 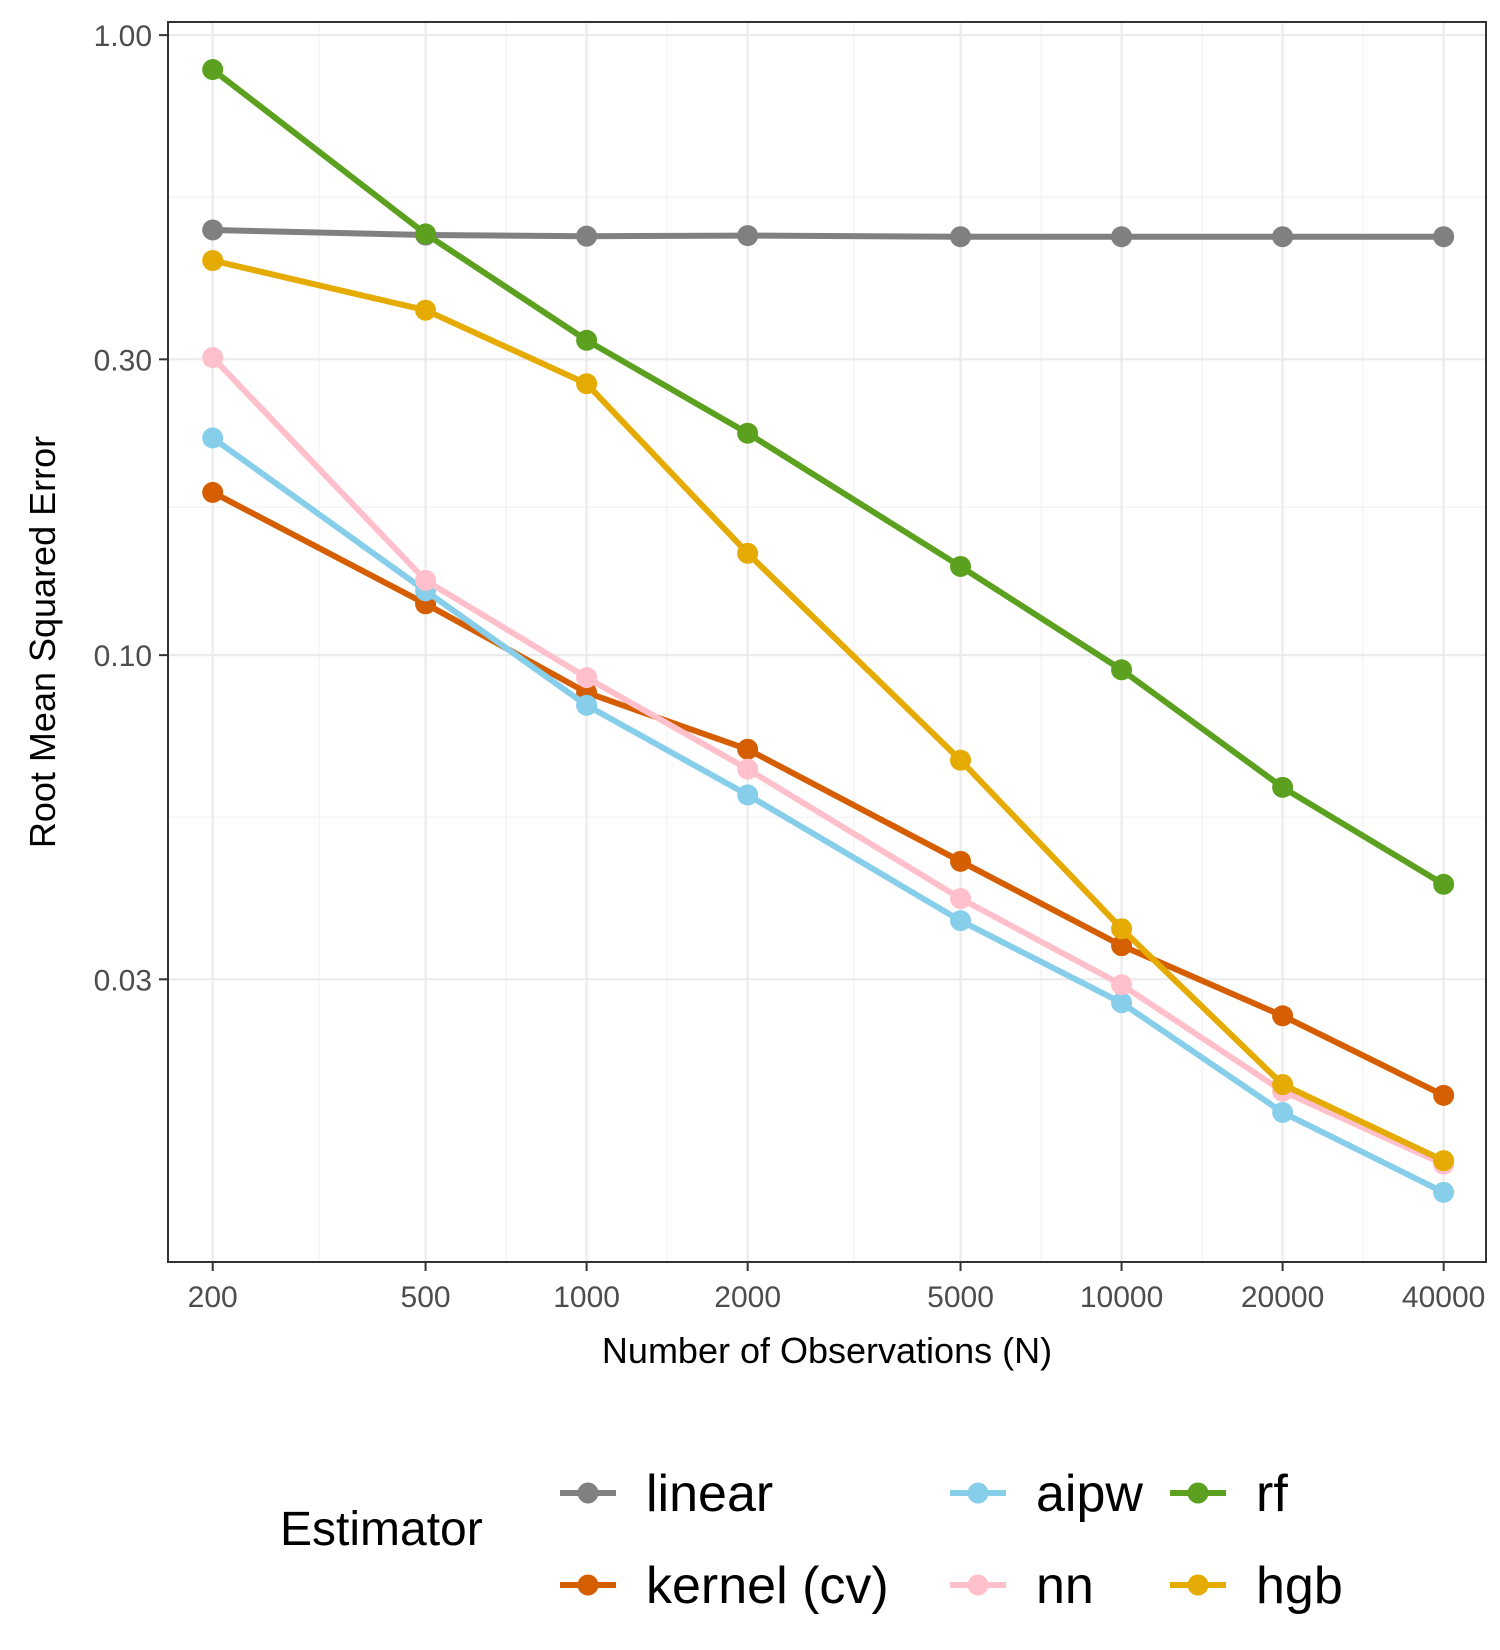 What do you see at coordinates (123, 508) in the screenshot?
I see `y-tick-labels: 0.03 0.10 0.30 1.00` at bounding box center [123, 508].